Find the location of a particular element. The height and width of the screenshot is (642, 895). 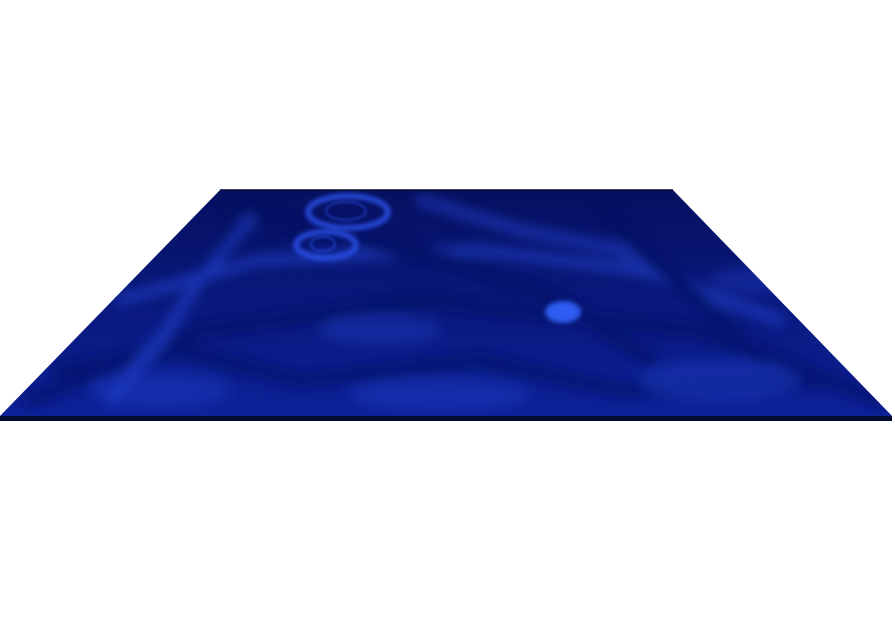

feature-ring-upper-outer is located at coordinates (348, 212).